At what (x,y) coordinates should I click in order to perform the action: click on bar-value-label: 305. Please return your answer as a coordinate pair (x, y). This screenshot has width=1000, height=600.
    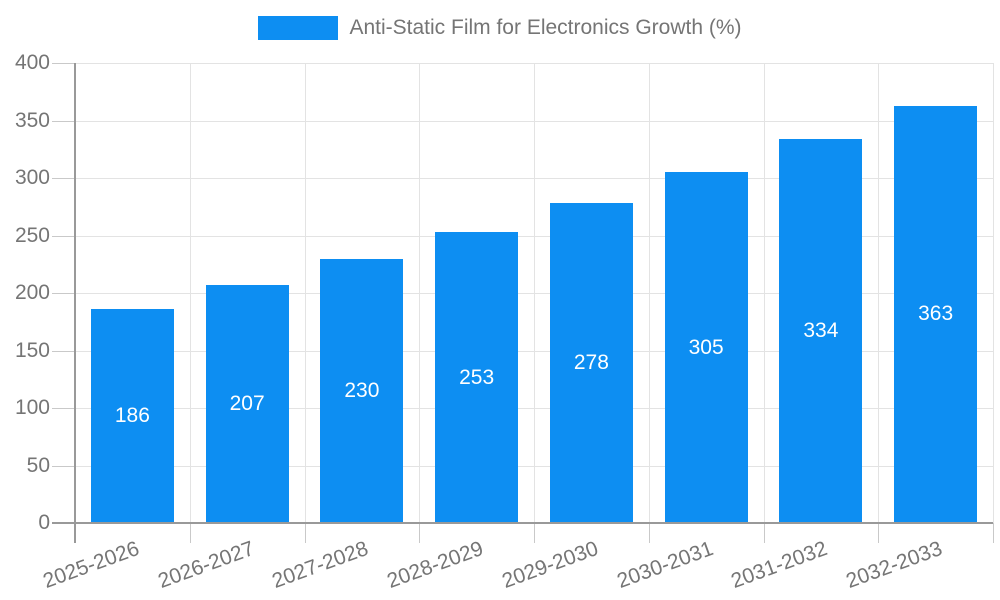
    Looking at the image, I should click on (706, 347).